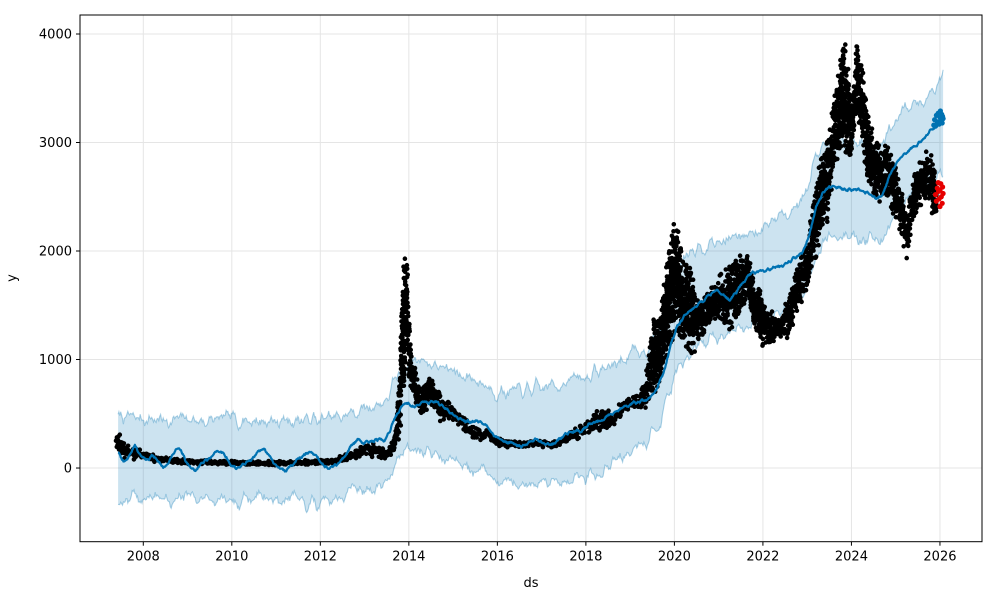 The width and height of the screenshot is (1000, 600). Describe the element at coordinates (762, 557) in the screenshot. I see `x-tick-label: 2022` at that location.